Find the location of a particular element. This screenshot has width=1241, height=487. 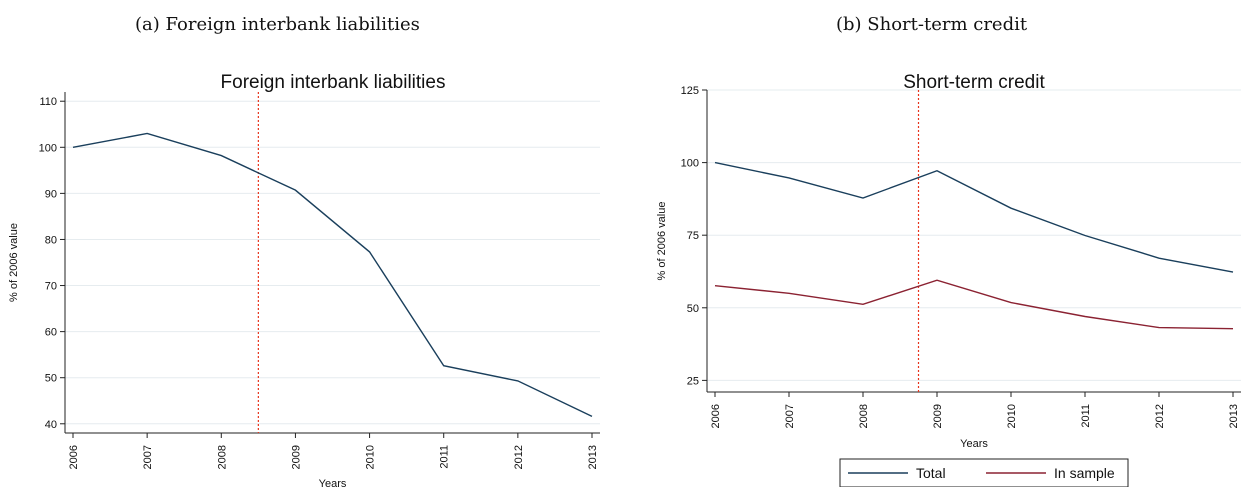

y-tick-label: 125 is located at coordinates (690, 91).